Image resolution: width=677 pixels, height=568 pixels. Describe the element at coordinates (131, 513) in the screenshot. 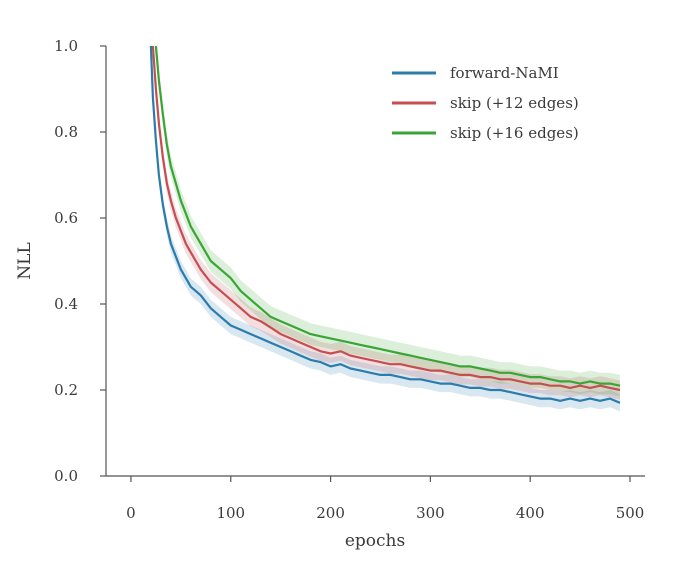

I see `x-tick-label: 0` at that location.